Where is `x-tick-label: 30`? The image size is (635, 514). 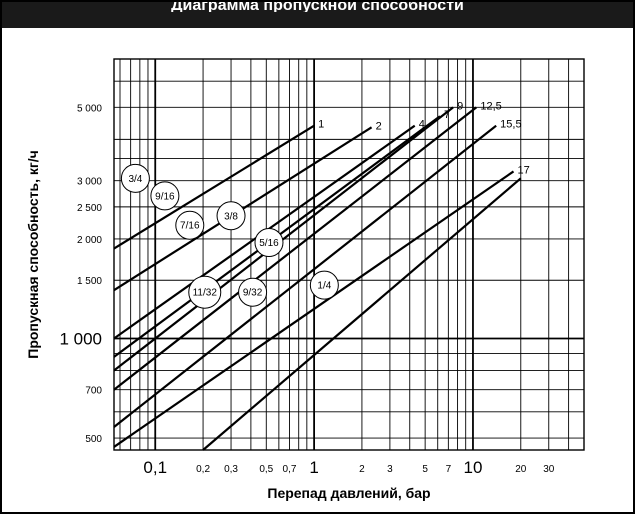 x-tick-label: 30 is located at coordinates (549, 469).